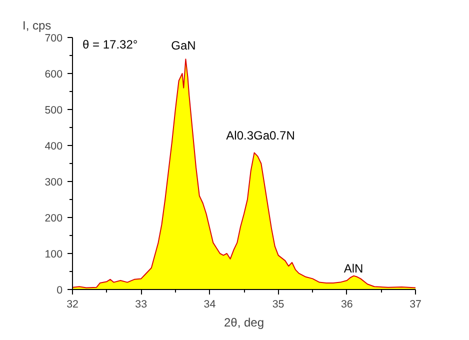 Image resolution: width=469 pixels, height=340 pixels. What do you see at coordinates (53, 218) in the screenshot?
I see `y-tick-label: 200` at bounding box center [53, 218].